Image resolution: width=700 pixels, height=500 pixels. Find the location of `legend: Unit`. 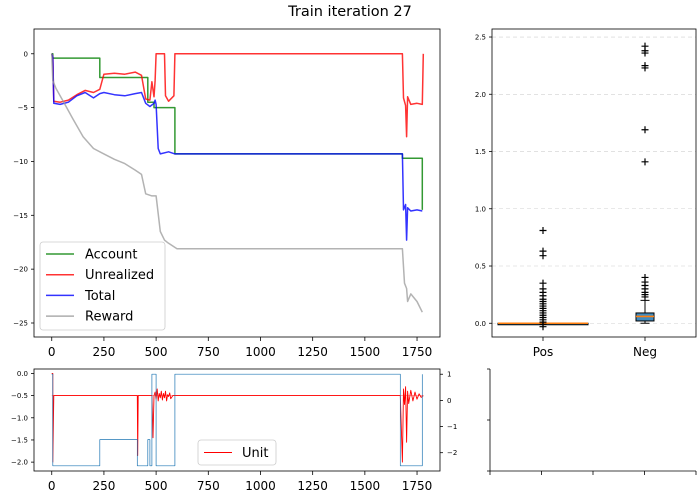

legend: Unit is located at coordinates (237, 452).